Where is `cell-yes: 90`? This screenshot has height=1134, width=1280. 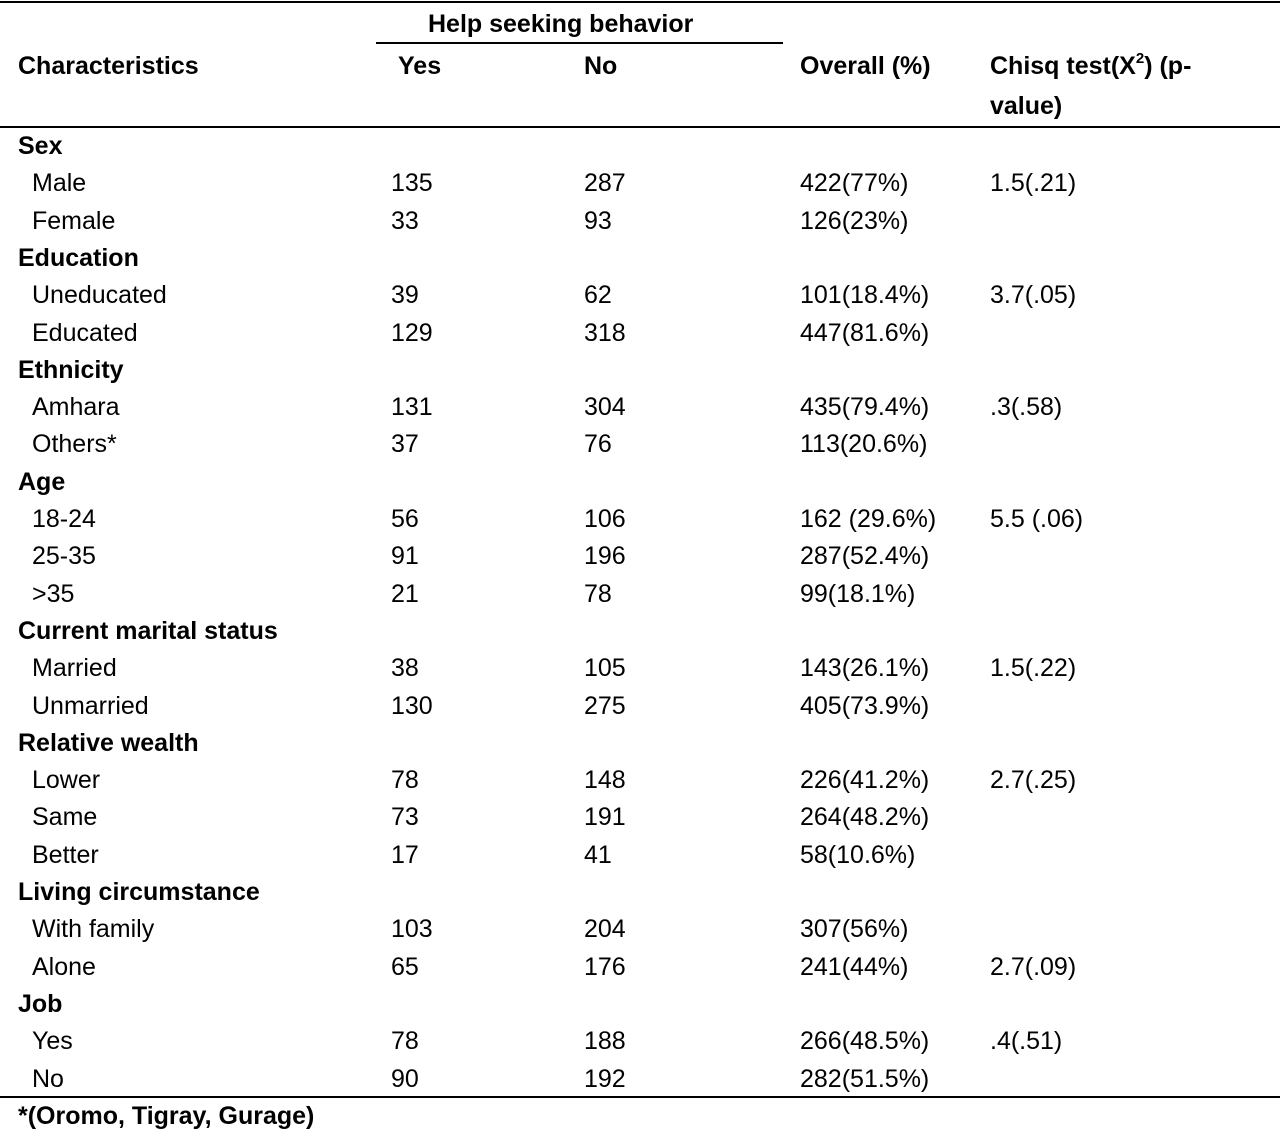
cell-yes: 90 is located at coordinates (405, 1078).